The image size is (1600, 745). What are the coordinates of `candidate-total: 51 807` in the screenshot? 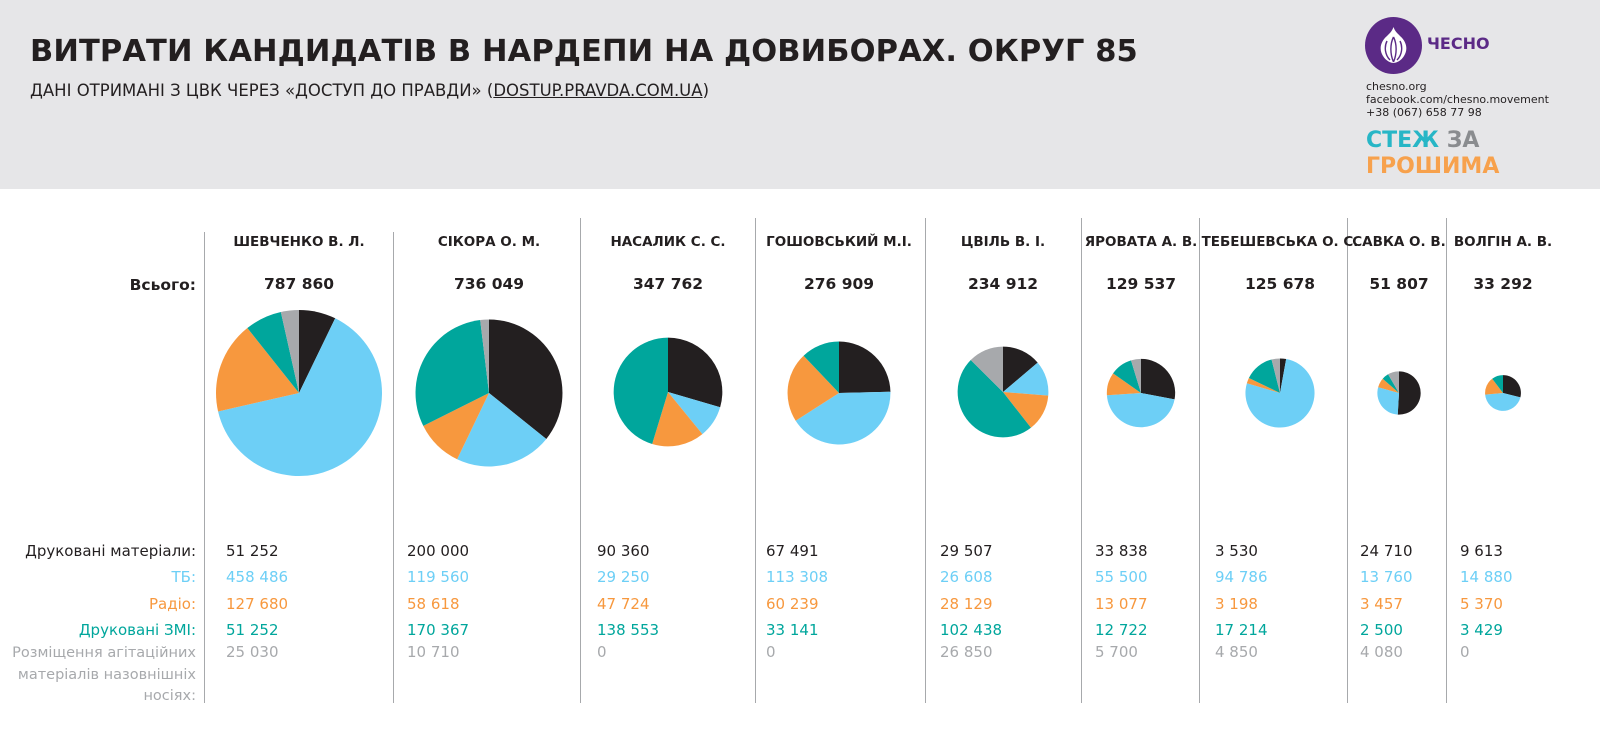 It's located at (1399, 284).